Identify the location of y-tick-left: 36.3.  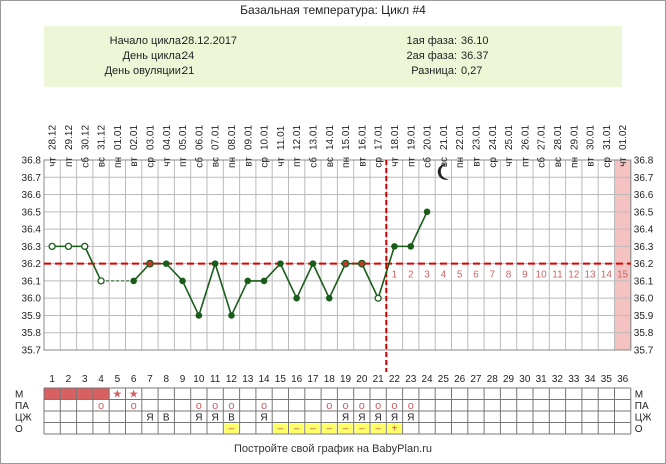
(32, 247).